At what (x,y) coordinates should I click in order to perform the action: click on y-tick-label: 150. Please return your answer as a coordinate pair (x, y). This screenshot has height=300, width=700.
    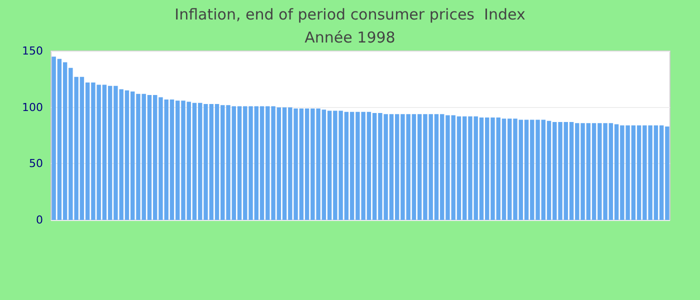
    Looking at the image, I should click on (32, 51).